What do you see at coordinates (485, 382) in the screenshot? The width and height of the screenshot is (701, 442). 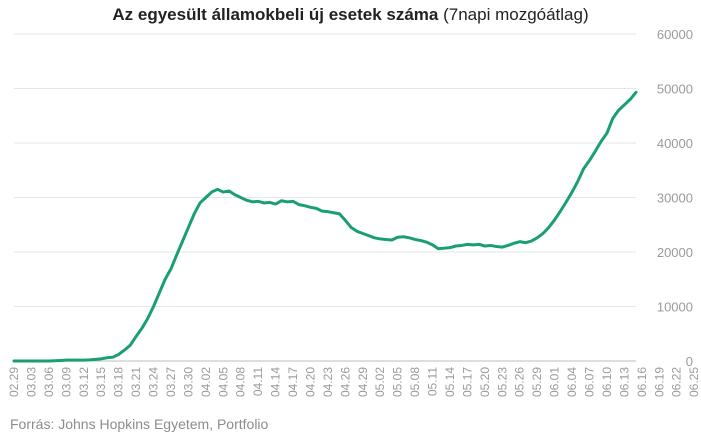 I see `x-tick-label: 05.20` at bounding box center [485, 382].